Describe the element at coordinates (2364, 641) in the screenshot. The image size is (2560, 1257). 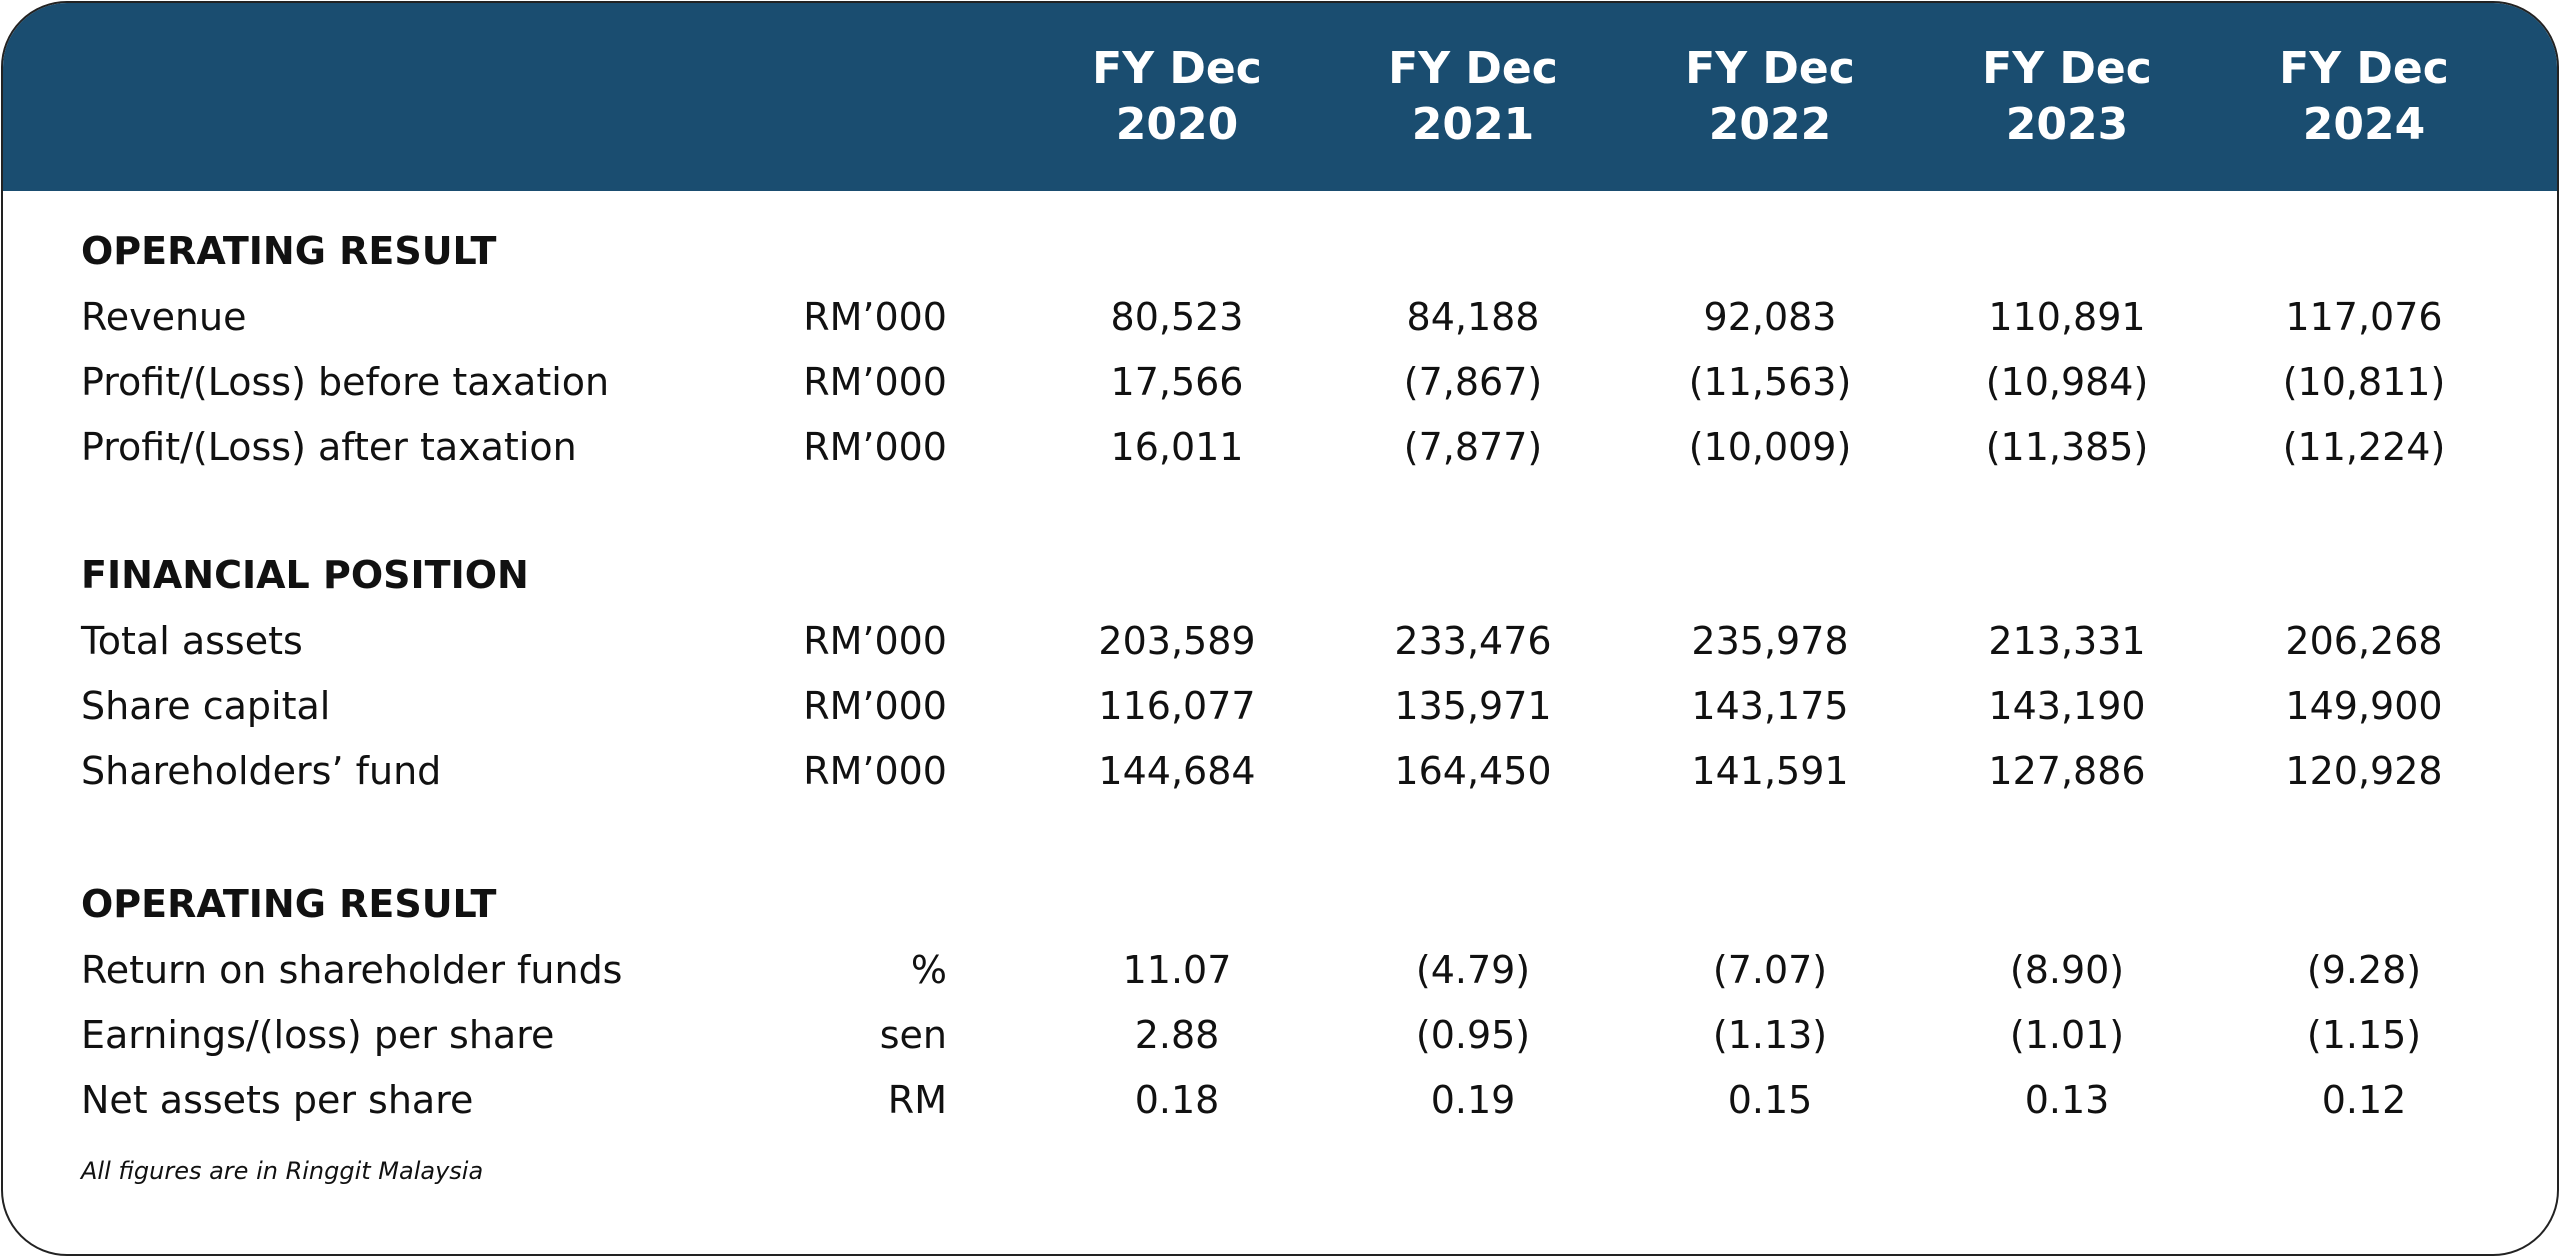
I see `cell-value: 206,268` at that location.